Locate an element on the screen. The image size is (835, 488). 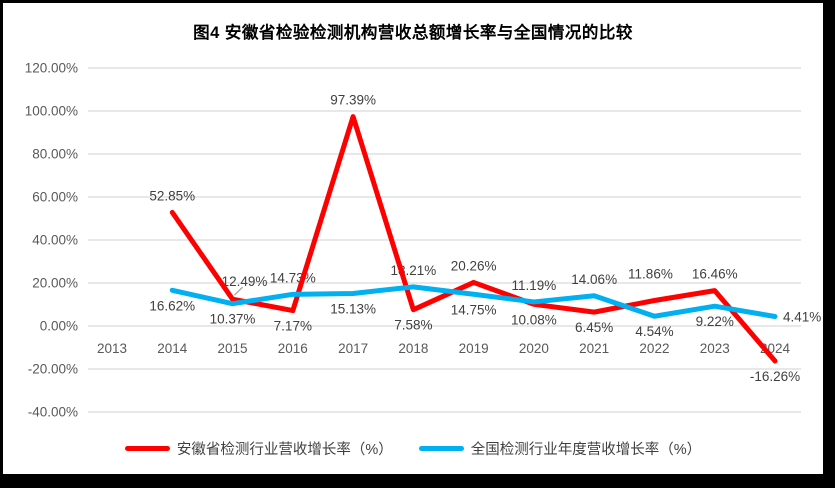
series-line-national is located at coordinates (473, 302).